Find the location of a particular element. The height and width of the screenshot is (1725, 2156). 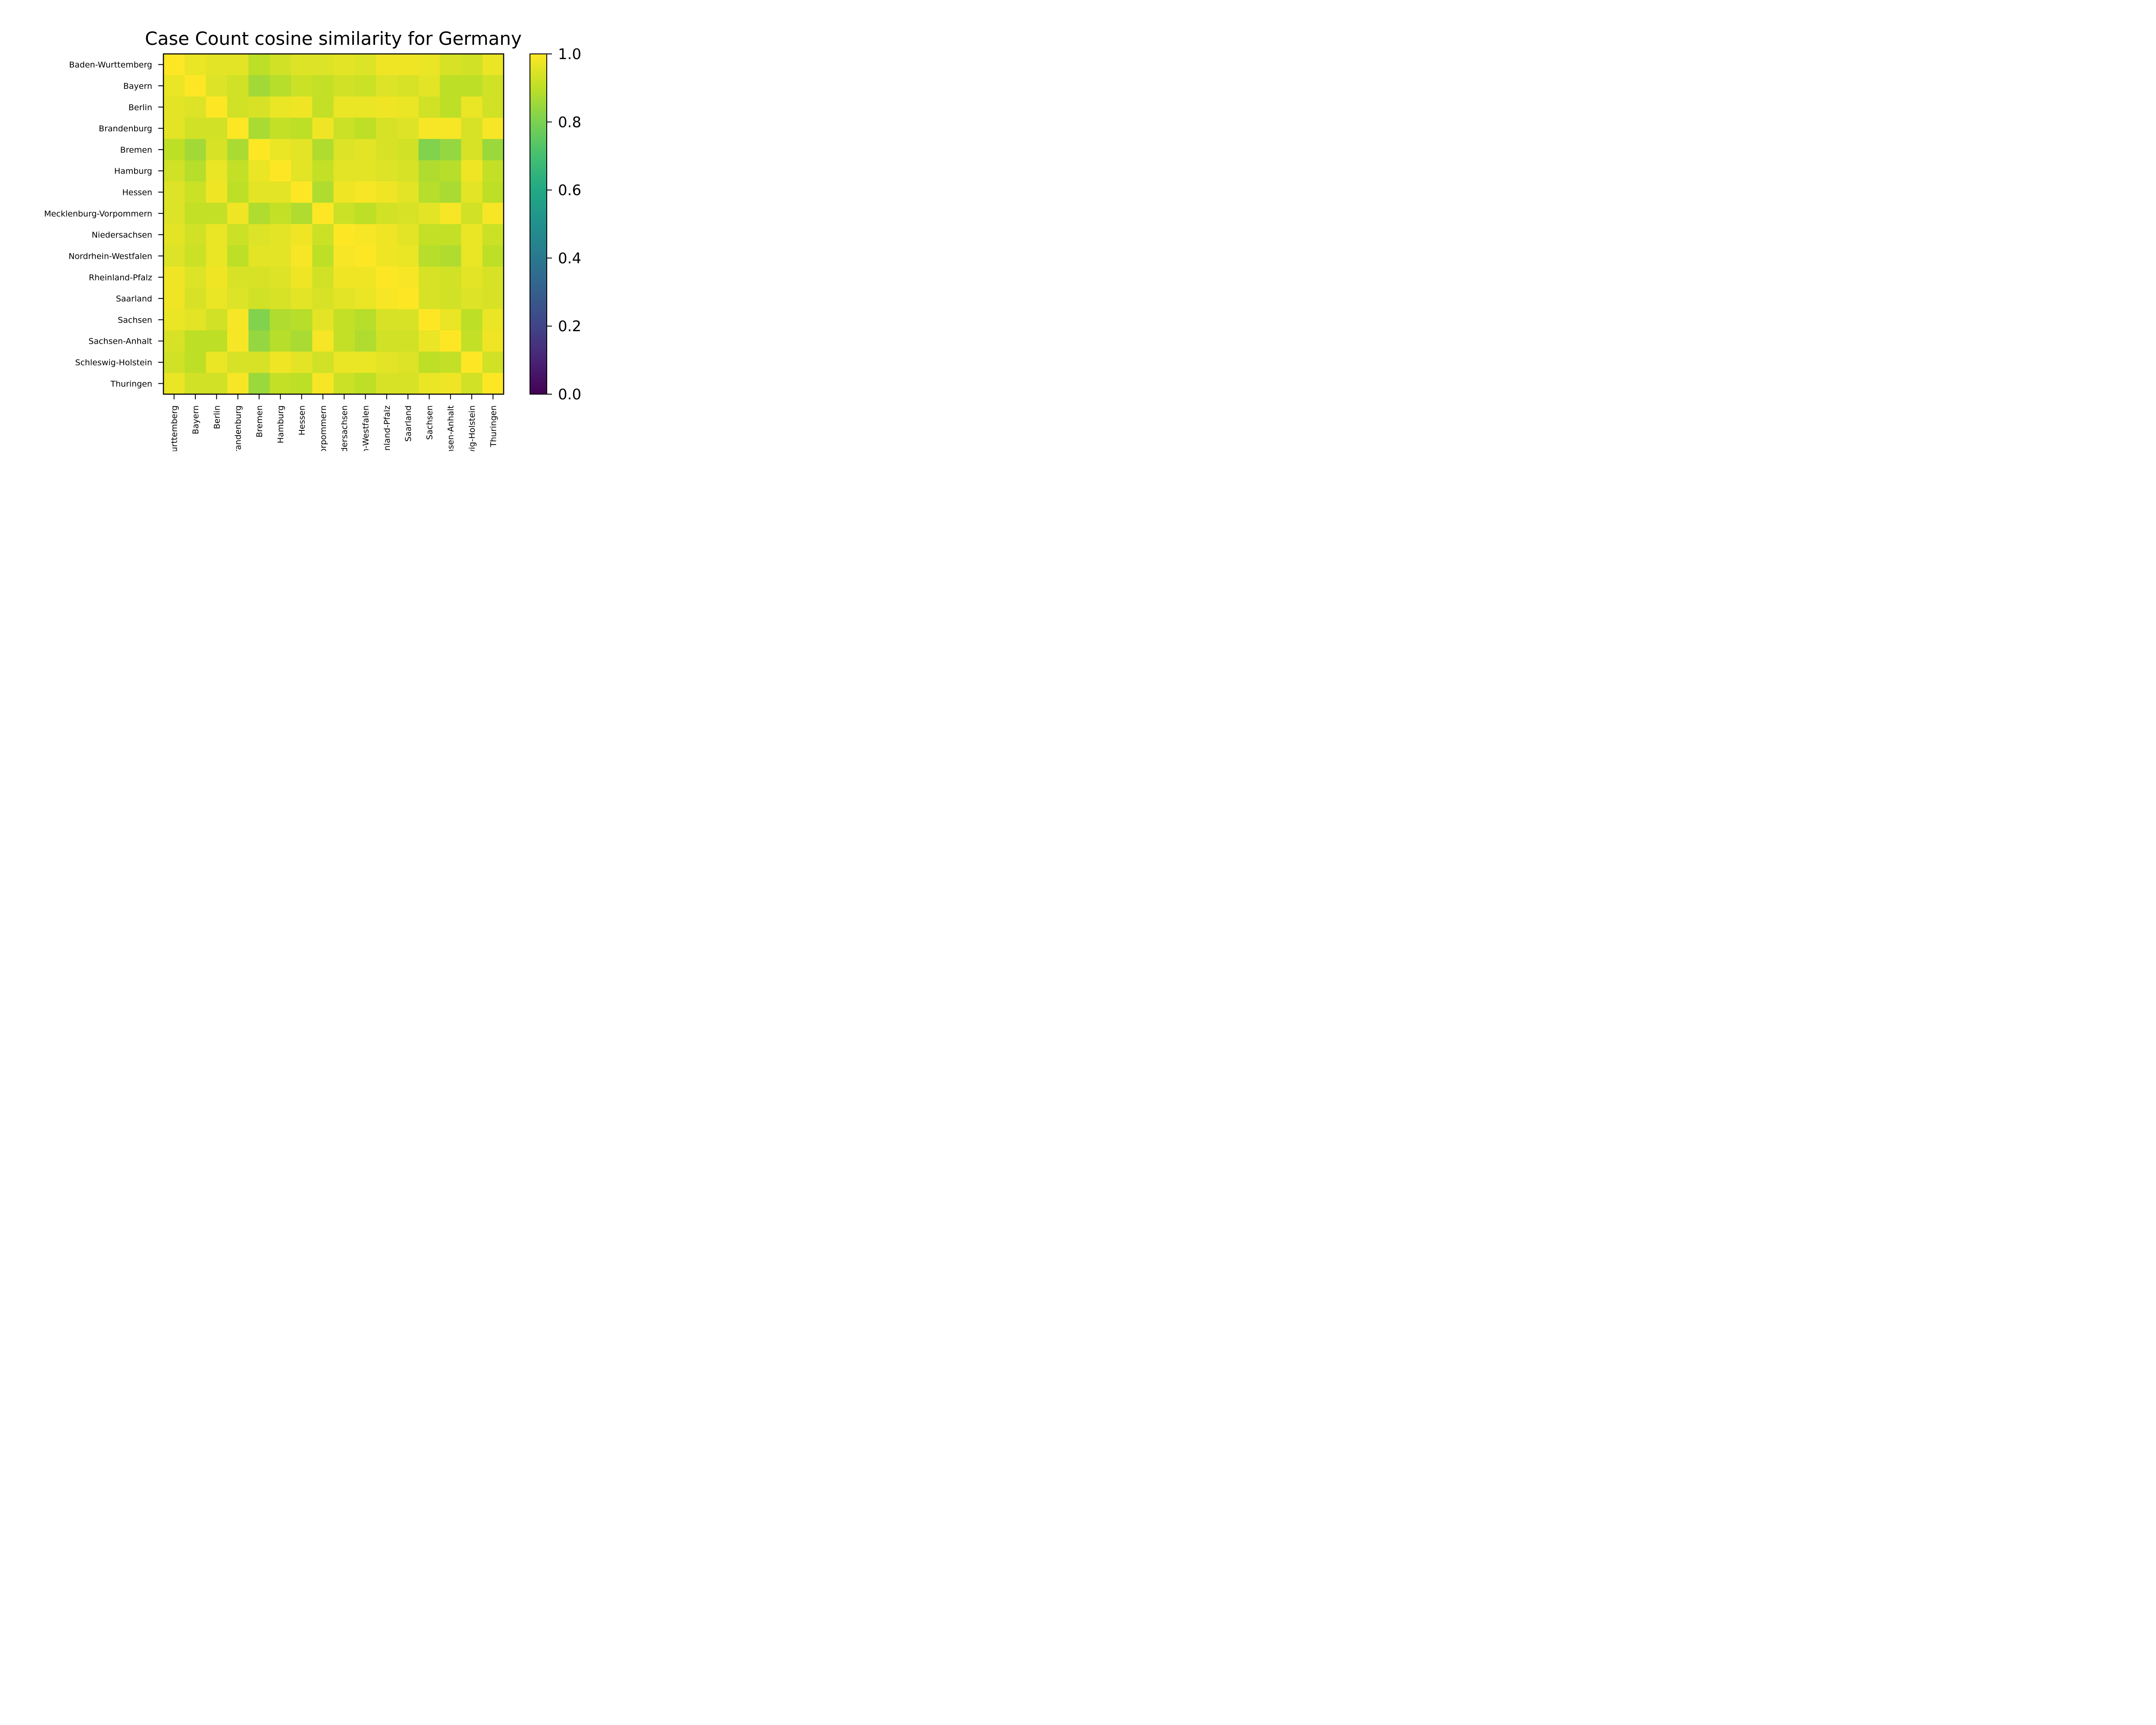

row-tick-label: Sachsen is located at coordinates (135, 320).